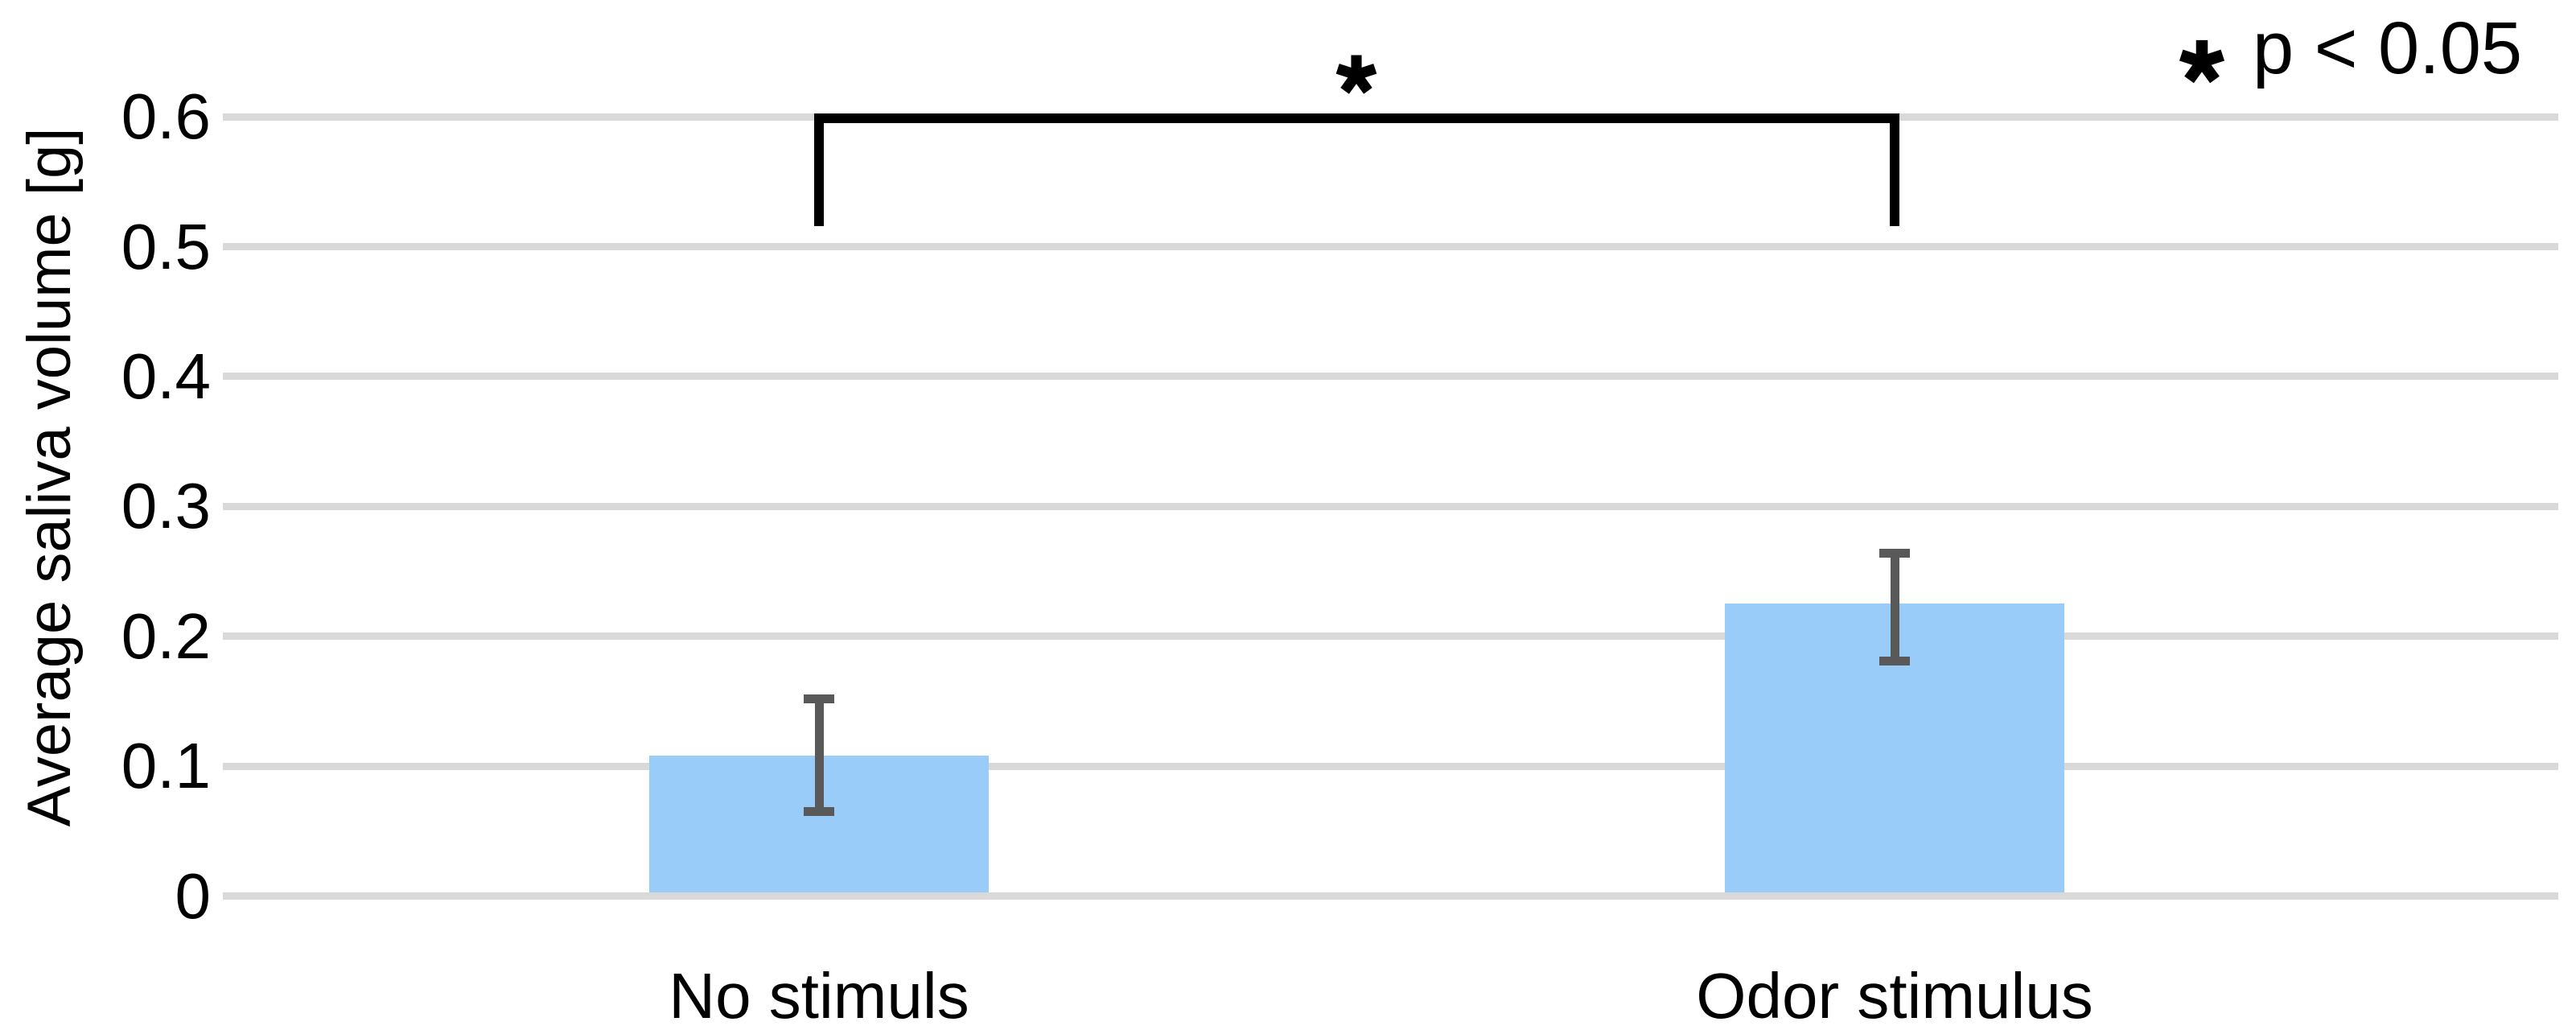 This screenshot has height=1030, width=2576. Describe the element at coordinates (166, 376) in the screenshot. I see `y-tick-label: 0.4` at that location.